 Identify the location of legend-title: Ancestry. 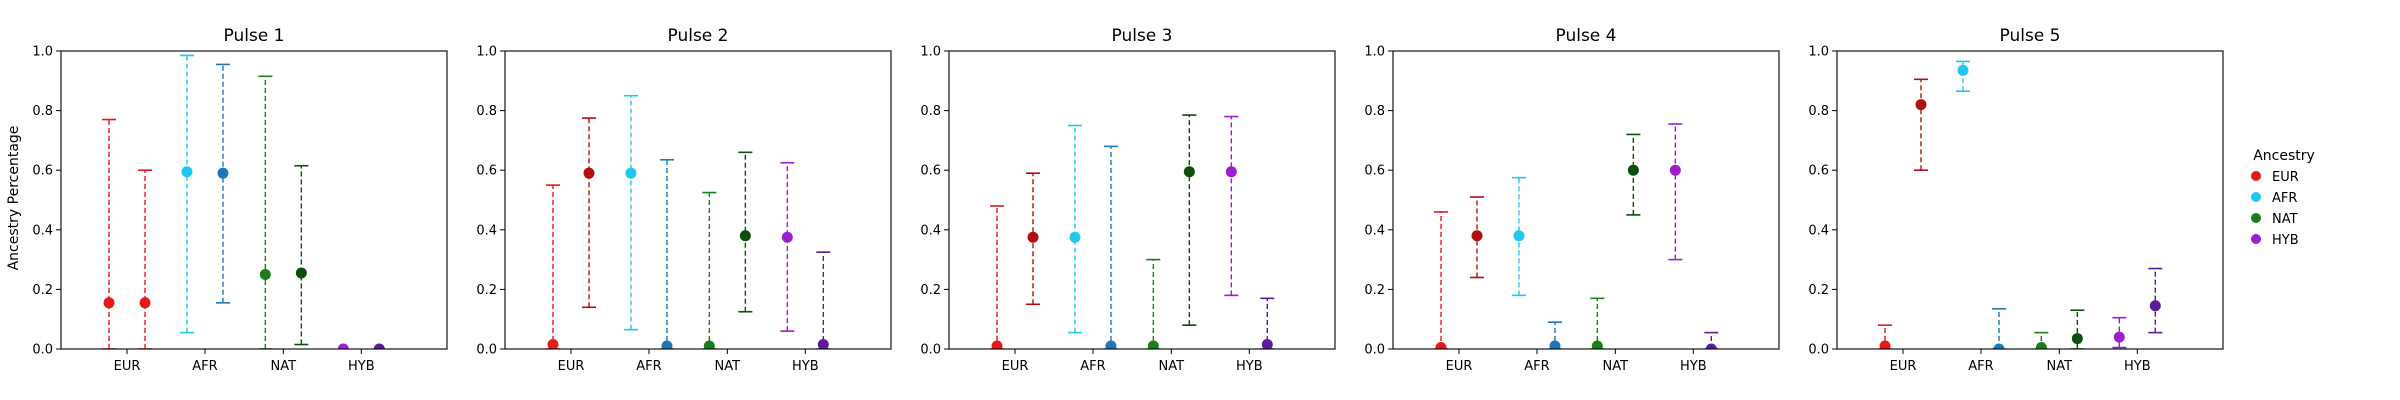
(2284, 156).